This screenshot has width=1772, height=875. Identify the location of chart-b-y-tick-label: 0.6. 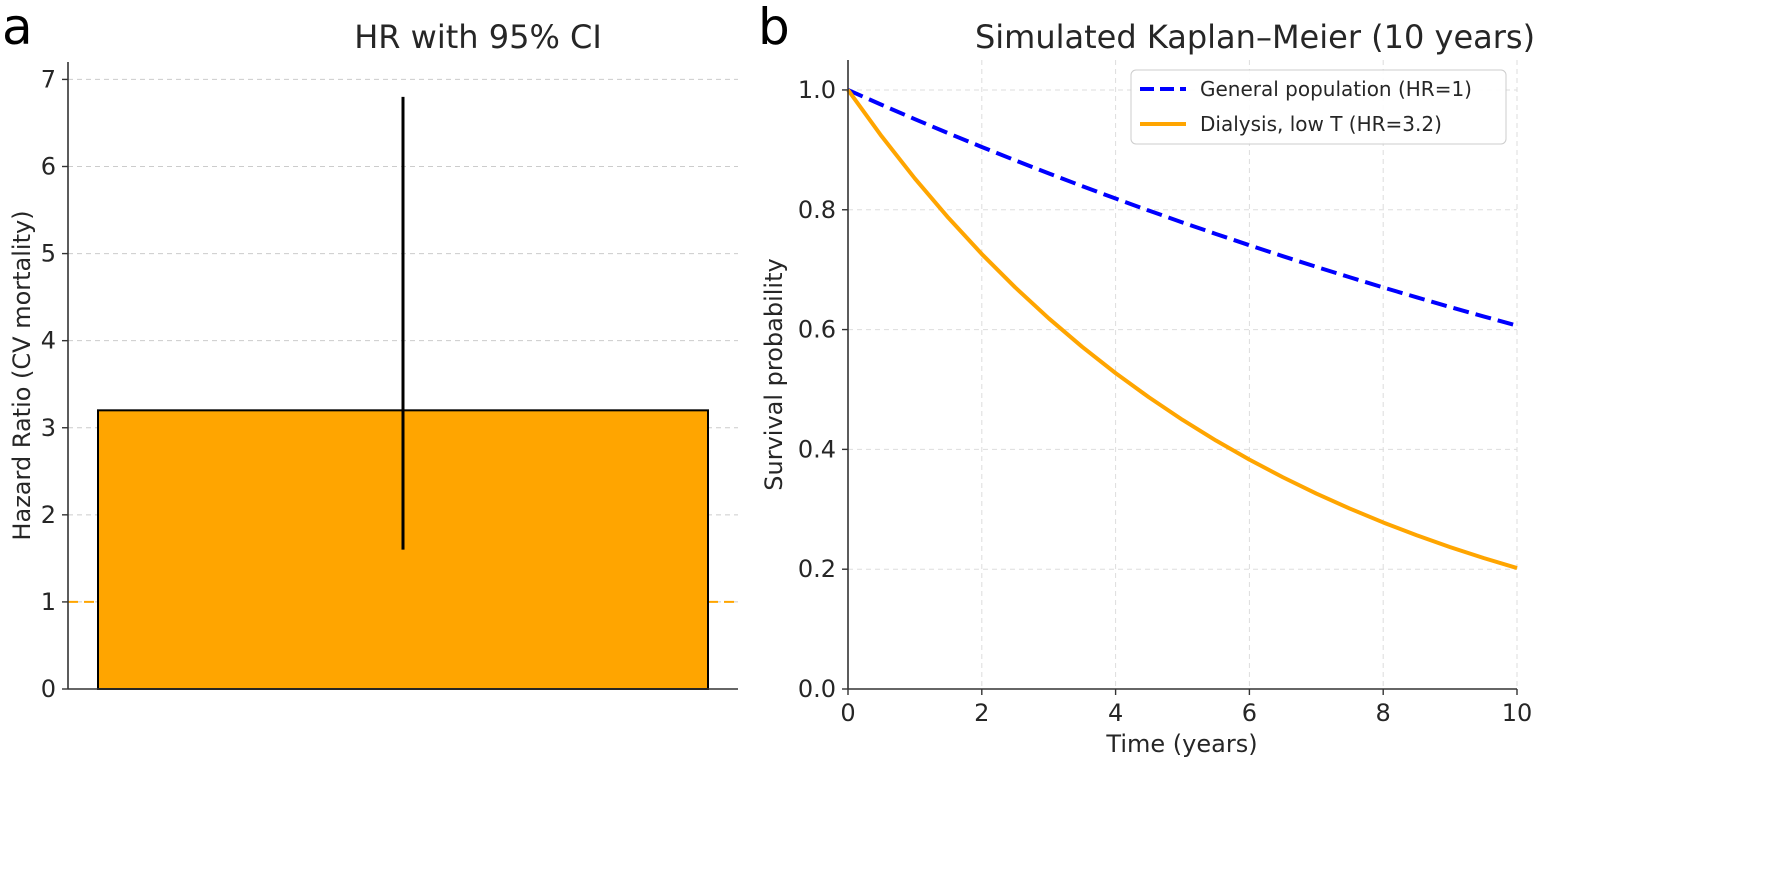
(817, 330).